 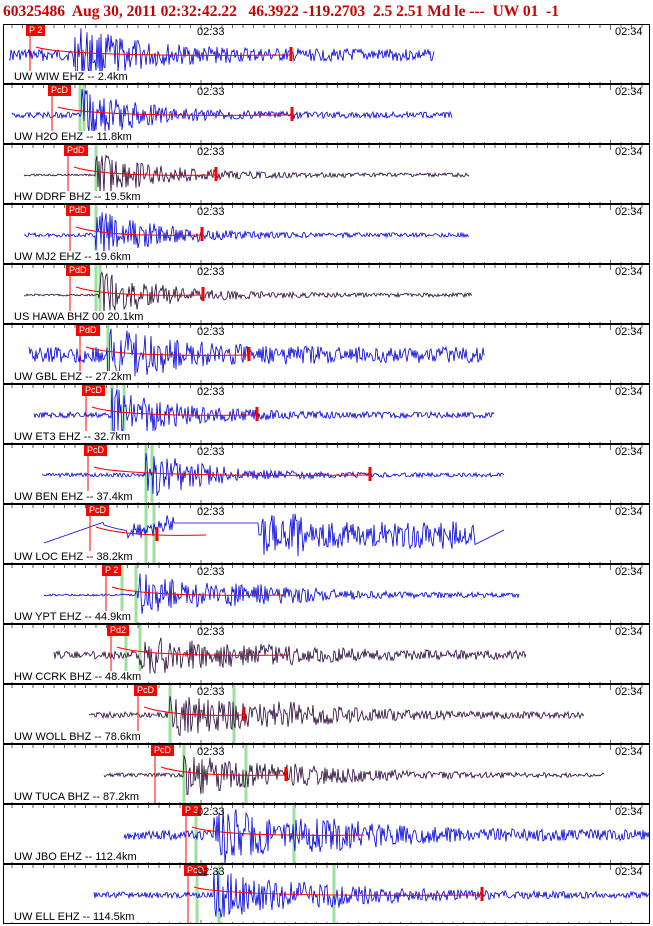 I want to click on station-label: UW GBL EHZ -- 27.2km, so click(x=73, y=377).